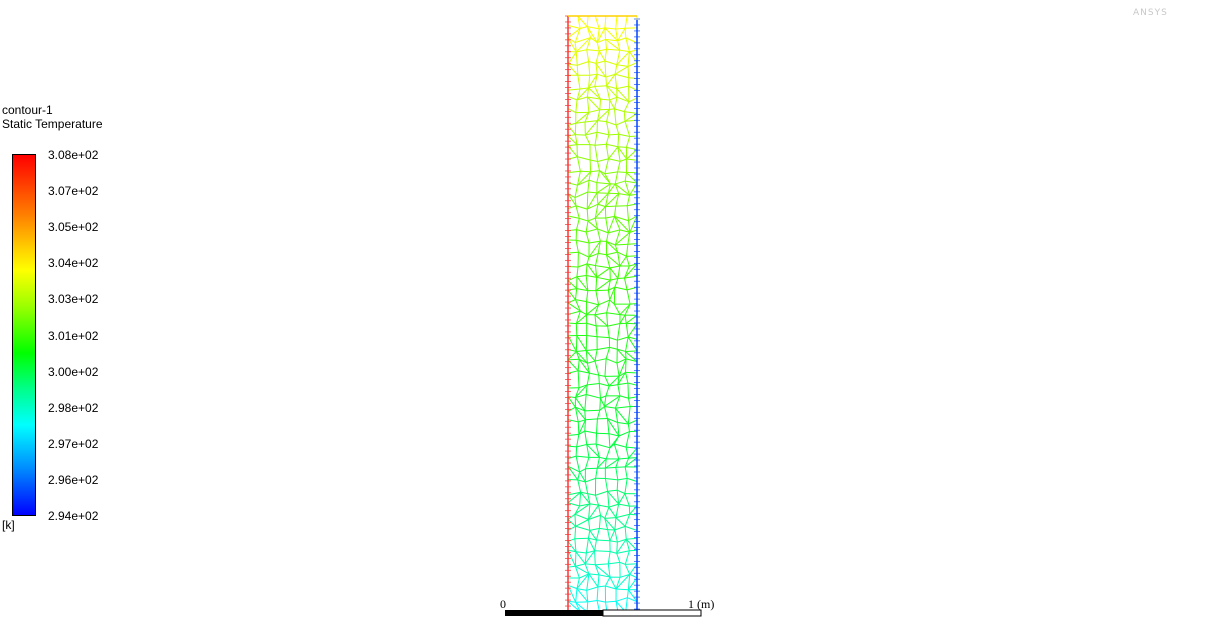 Image resolution: width=1207 pixels, height=633 pixels. Describe the element at coordinates (73, 516) in the screenshot. I see `colorbar-tick-label: 2.94e+02` at that location.